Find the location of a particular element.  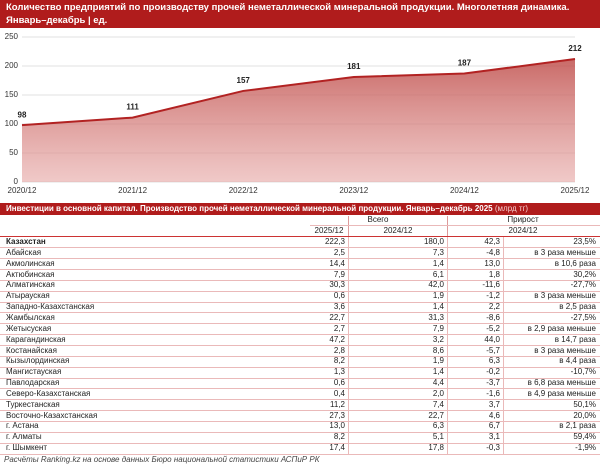

row-name: Атырауская is located at coordinates (28, 296).